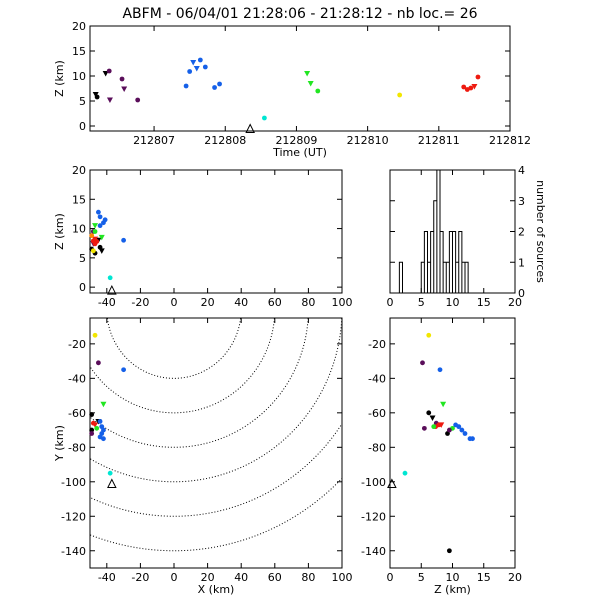  I want to click on y-tick-label: -140, so click(73, 551).